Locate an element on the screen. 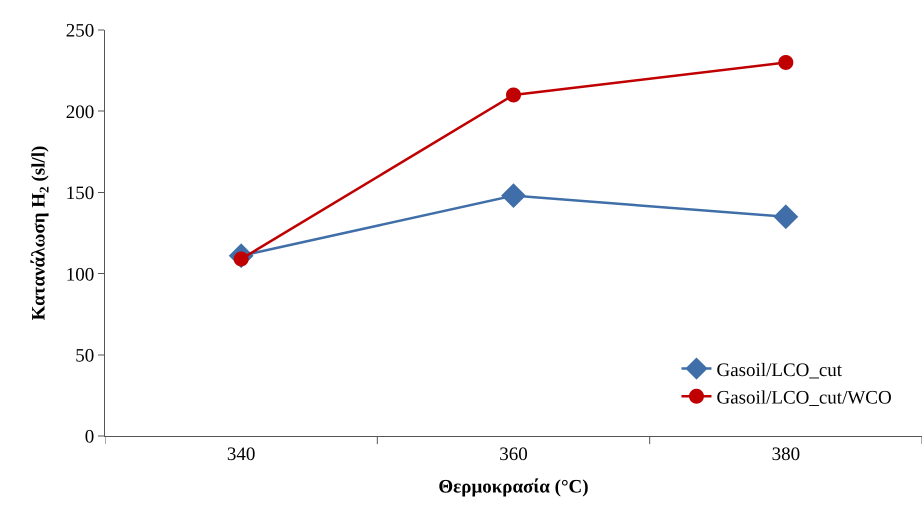  y-tick-label: 50 is located at coordinates (84, 355).